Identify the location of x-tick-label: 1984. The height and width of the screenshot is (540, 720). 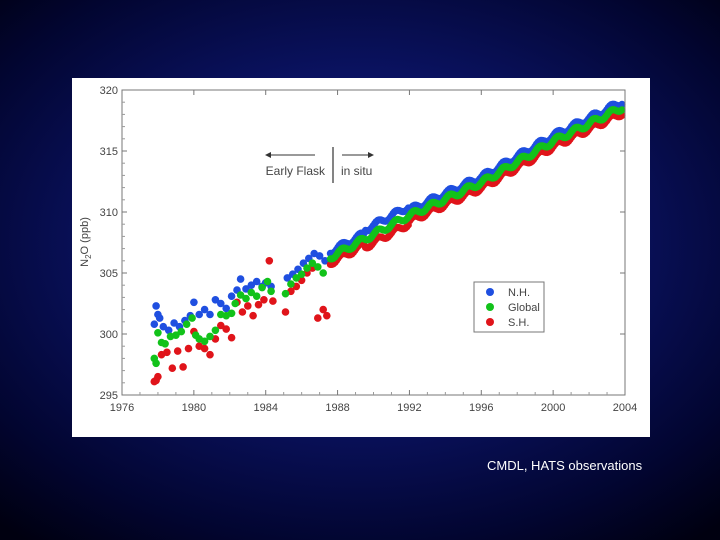
(265, 408).